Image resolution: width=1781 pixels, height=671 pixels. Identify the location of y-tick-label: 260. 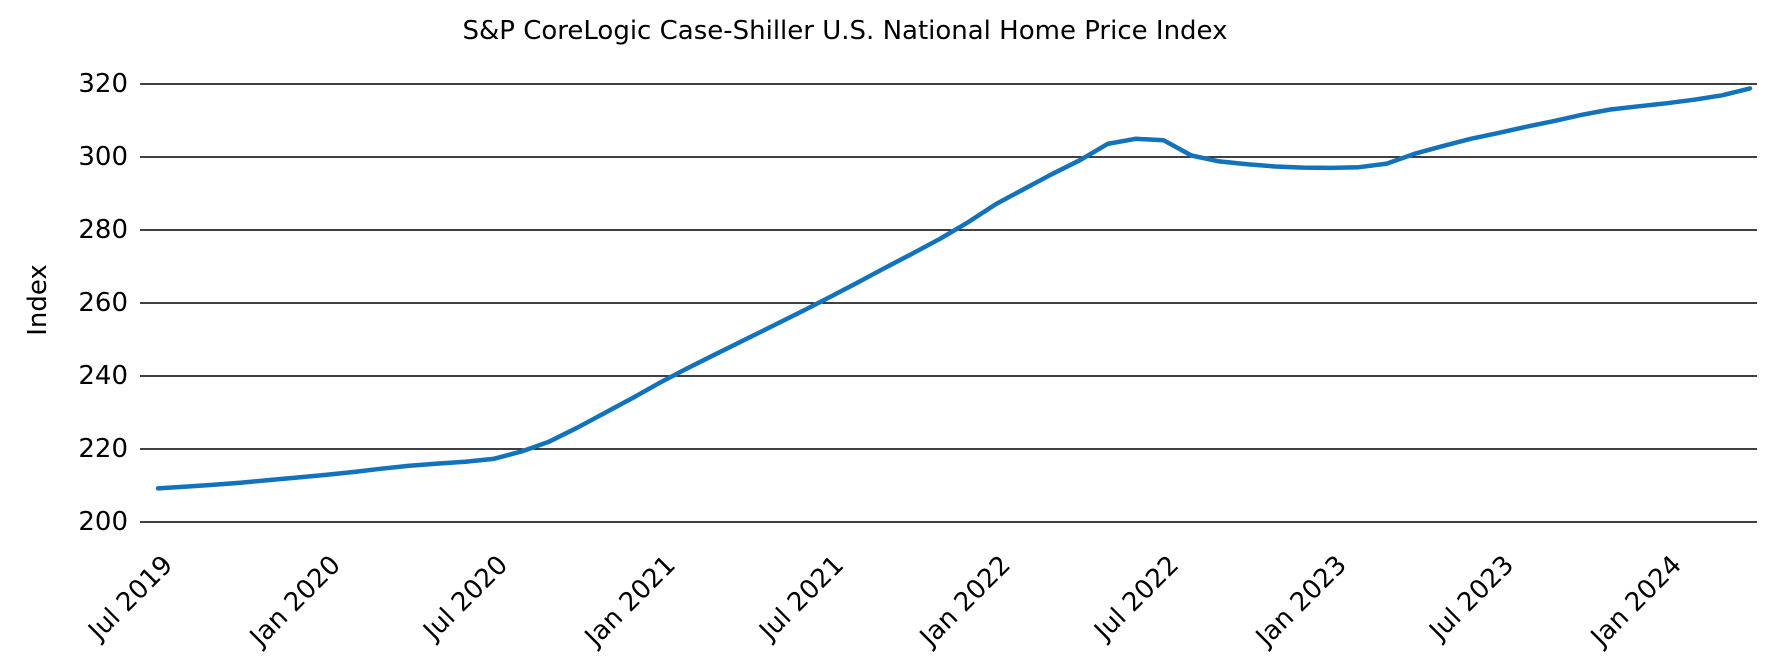
(103, 303).